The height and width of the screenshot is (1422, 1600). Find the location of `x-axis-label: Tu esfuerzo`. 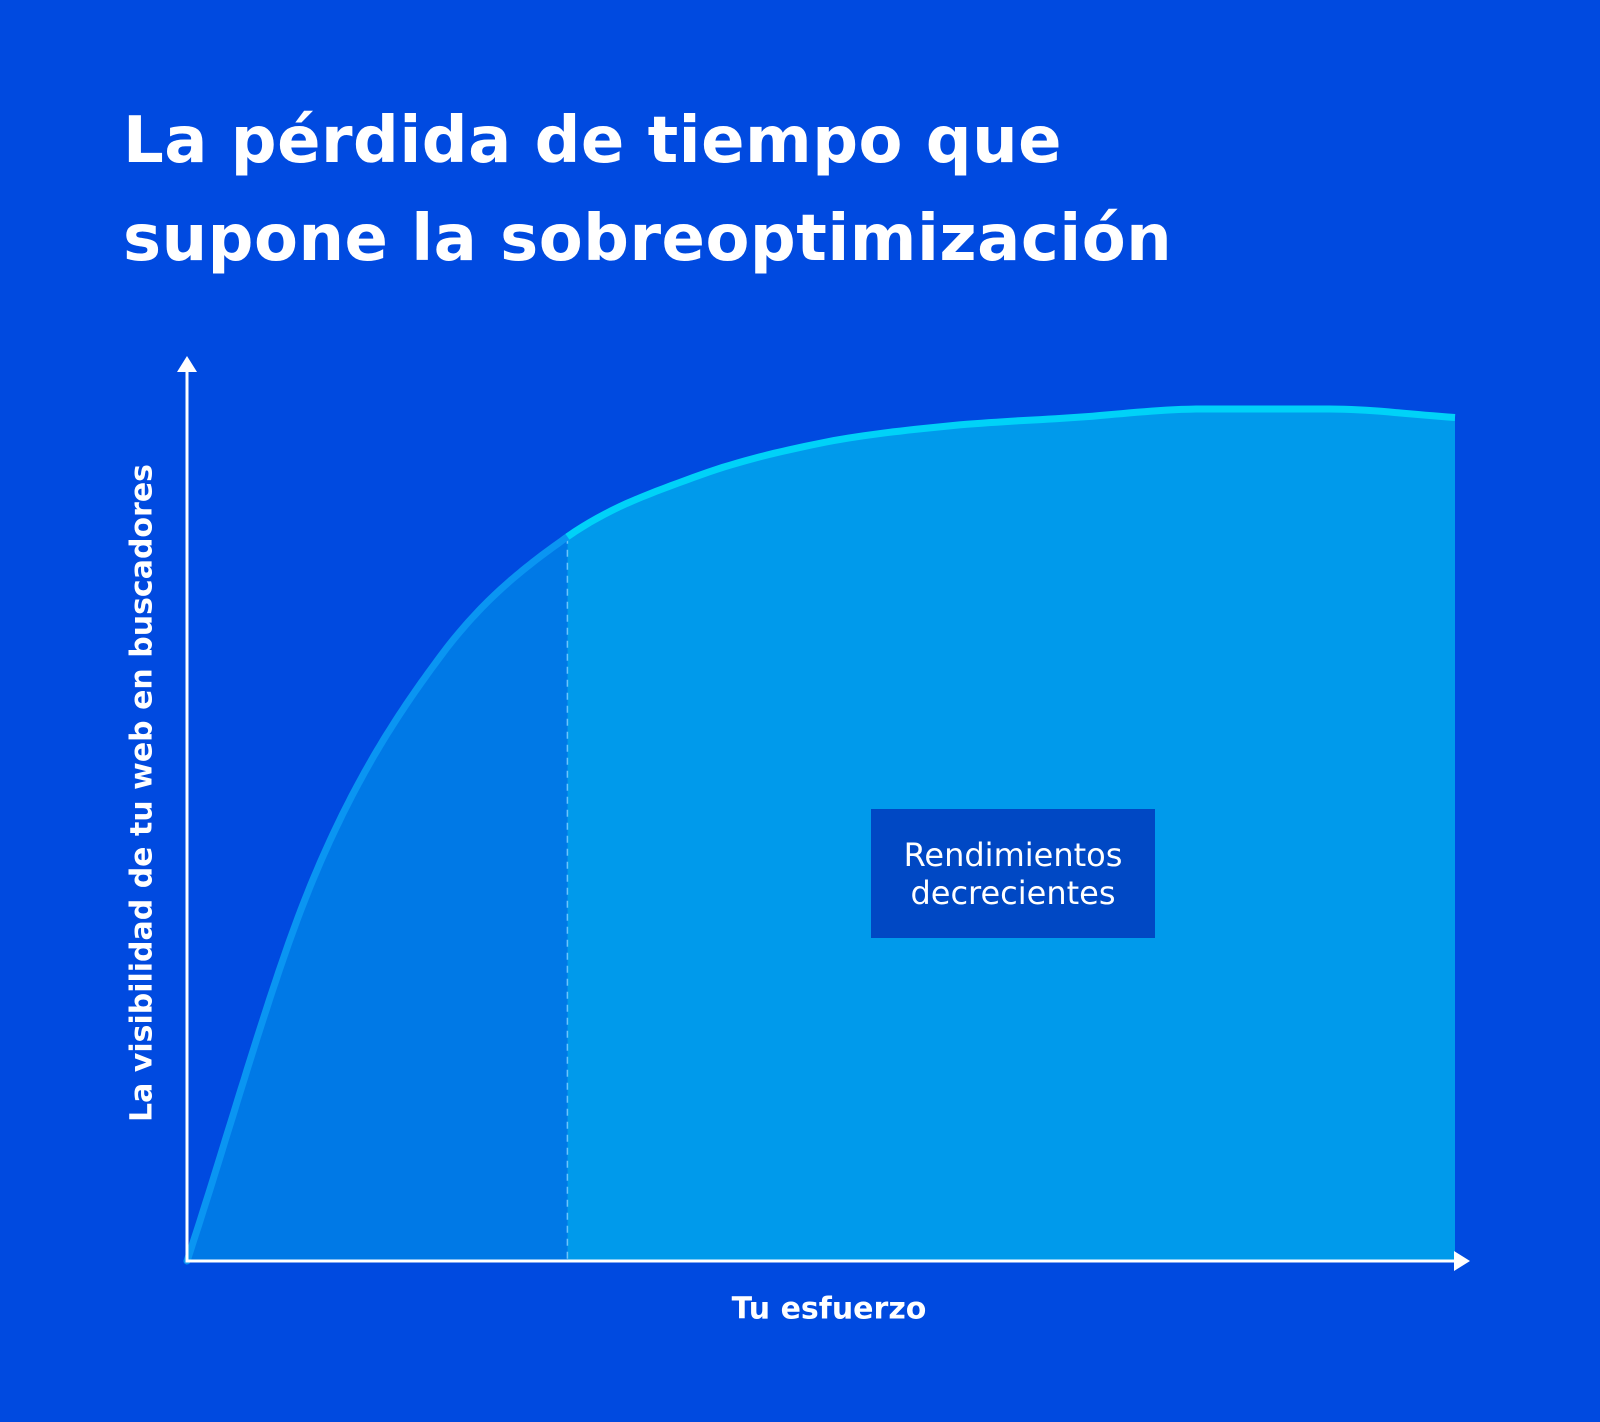

x-axis-label: Tu esfuerzo is located at coordinates (829, 1309).